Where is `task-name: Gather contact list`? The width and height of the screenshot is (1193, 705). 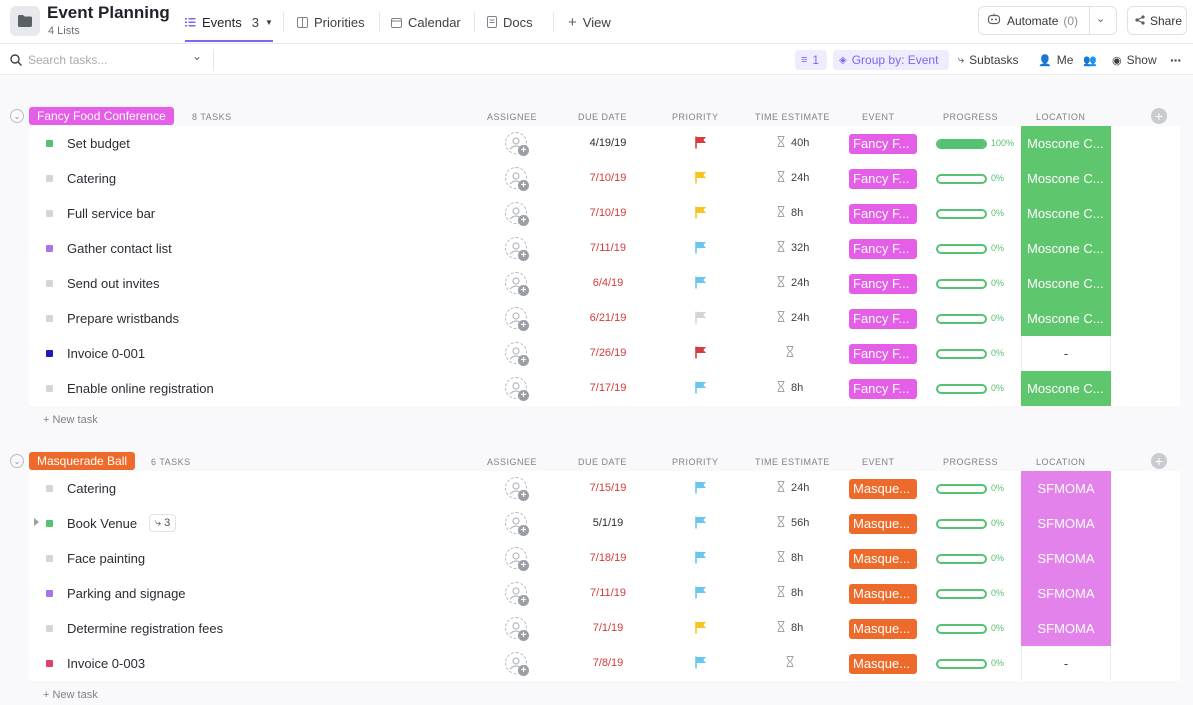 task-name: Gather contact list is located at coordinates (119, 248).